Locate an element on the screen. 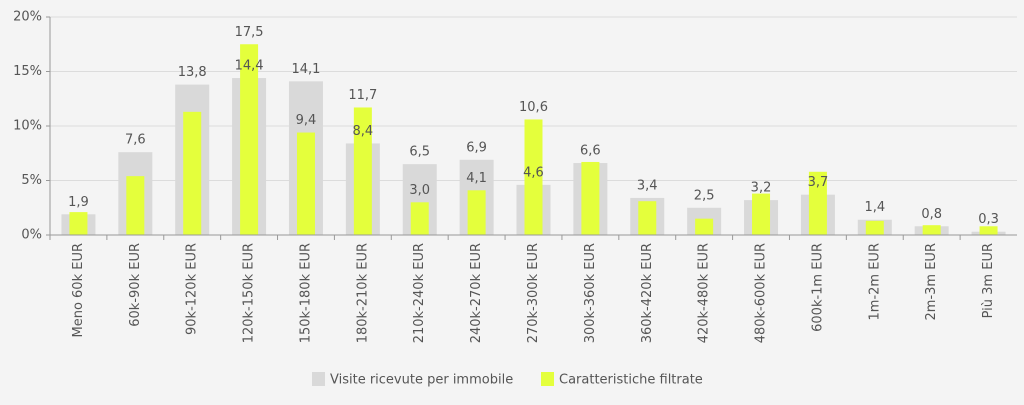  data-label: 8,4 is located at coordinates (363, 131).